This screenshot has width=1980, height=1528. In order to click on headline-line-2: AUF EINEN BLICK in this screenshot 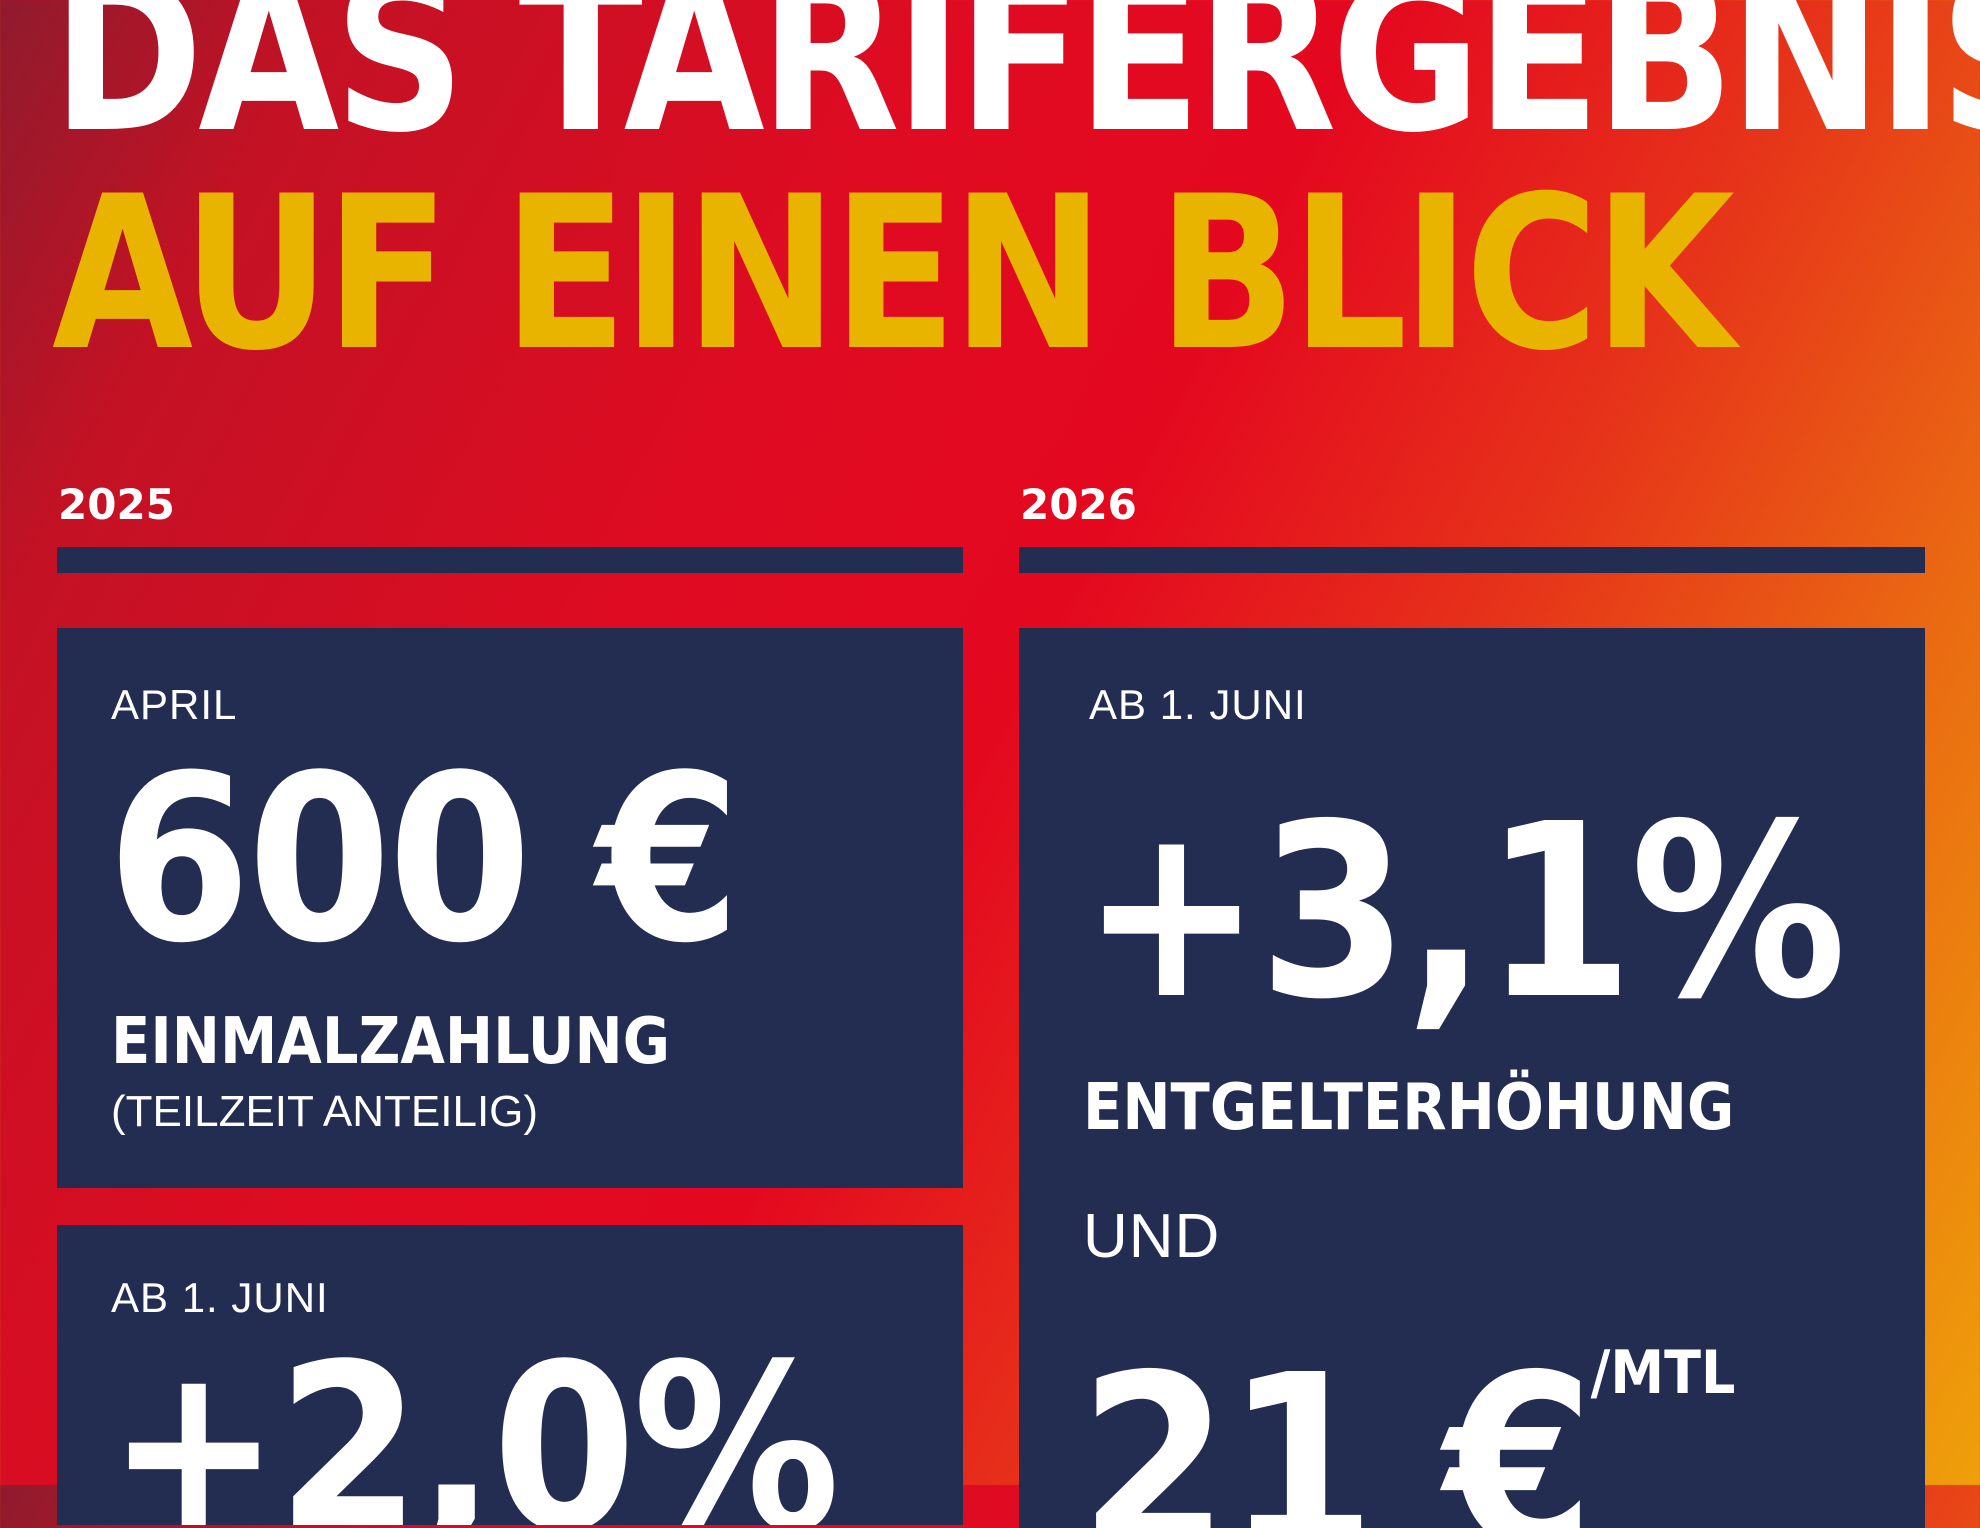, I will do `click(893, 273)`.